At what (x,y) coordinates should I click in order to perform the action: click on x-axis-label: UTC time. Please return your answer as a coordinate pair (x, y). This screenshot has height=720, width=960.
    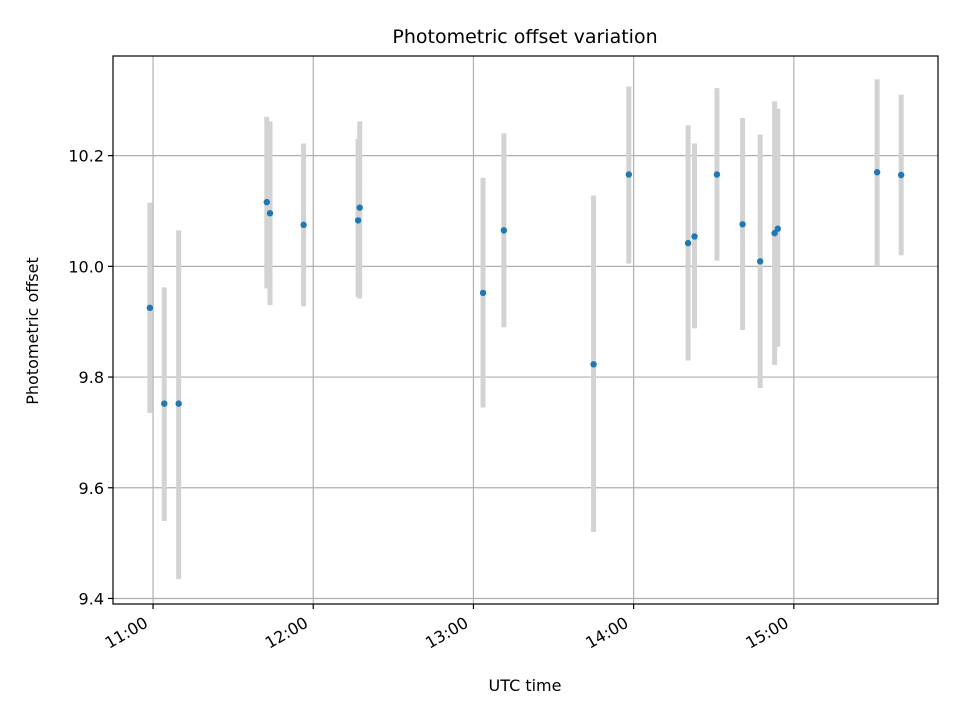
    Looking at the image, I should click on (525, 685).